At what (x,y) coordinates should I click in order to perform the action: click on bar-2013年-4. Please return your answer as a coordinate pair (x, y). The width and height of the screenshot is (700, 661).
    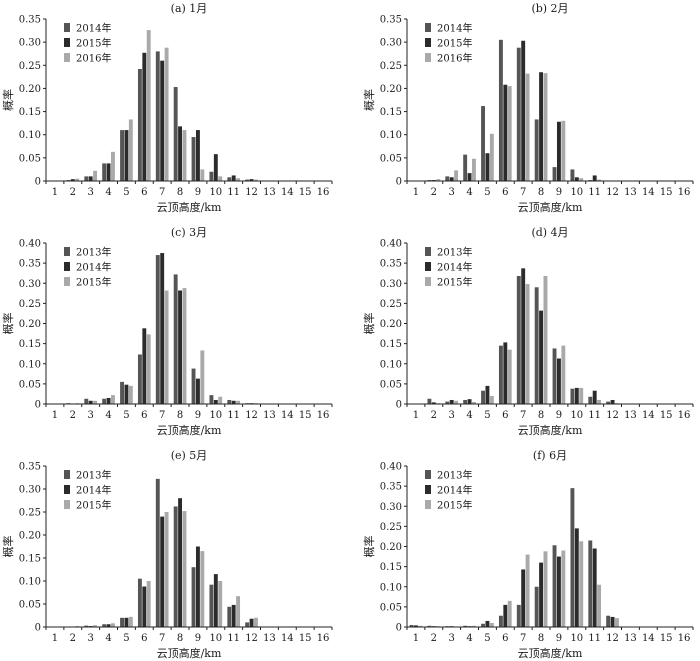
    Looking at the image, I should click on (104, 625).